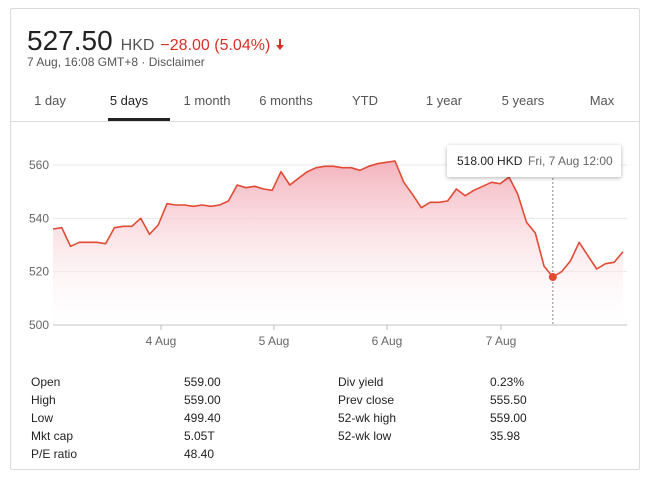 This screenshot has height=477, width=649. What do you see at coordinates (39, 218) in the screenshot?
I see `y-tick-label: 540` at bounding box center [39, 218].